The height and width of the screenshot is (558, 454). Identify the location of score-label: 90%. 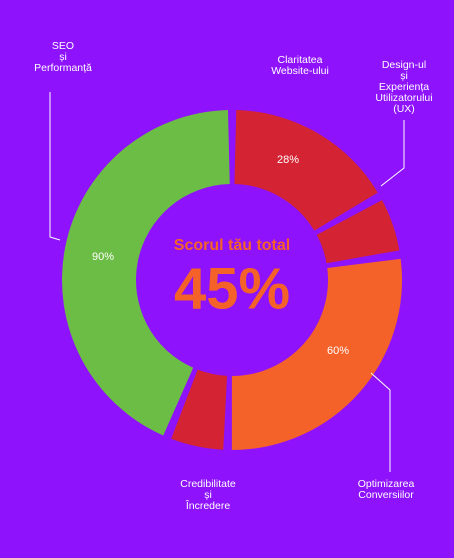
(103, 257).